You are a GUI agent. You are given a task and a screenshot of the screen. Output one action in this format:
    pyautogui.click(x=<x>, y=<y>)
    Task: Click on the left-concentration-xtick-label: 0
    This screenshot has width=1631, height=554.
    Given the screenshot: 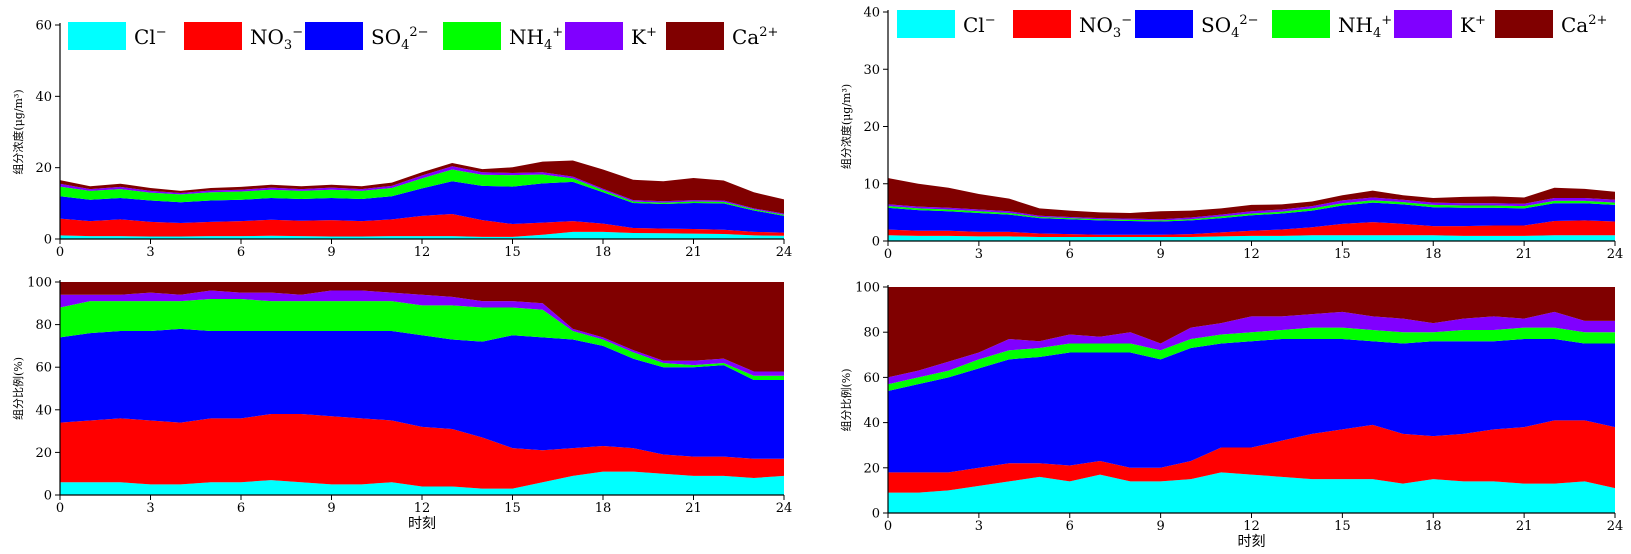 What is the action you would take?
    pyautogui.click(x=60, y=252)
    